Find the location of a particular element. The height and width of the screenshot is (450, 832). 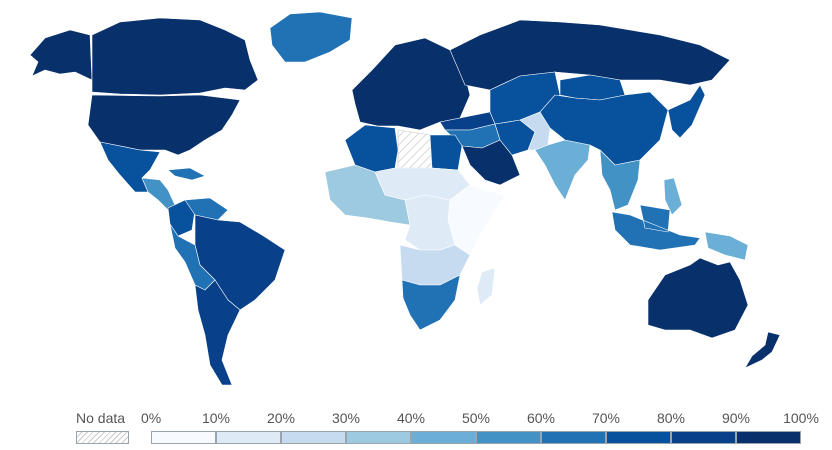

region-libya is located at coordinates (415, 149).